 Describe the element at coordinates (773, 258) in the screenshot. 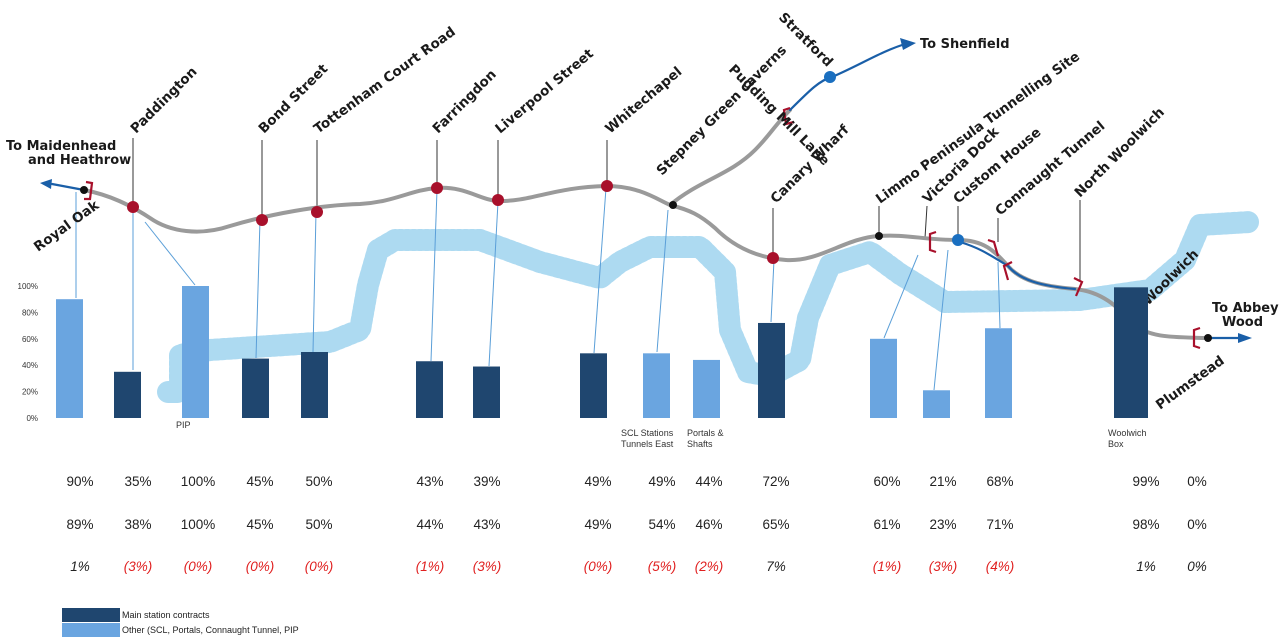

I see `station-dot-canary-wharf` at that location.